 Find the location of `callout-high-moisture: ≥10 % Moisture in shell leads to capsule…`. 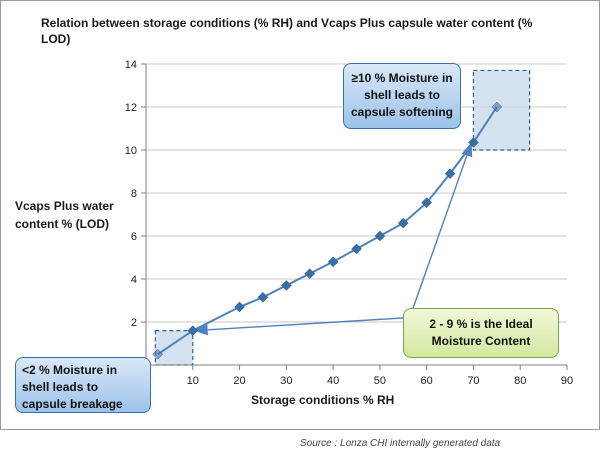

callout-high-moisture: ≥10 % Moisture in shell leads to capsule… is located at coordinates (402, 96).